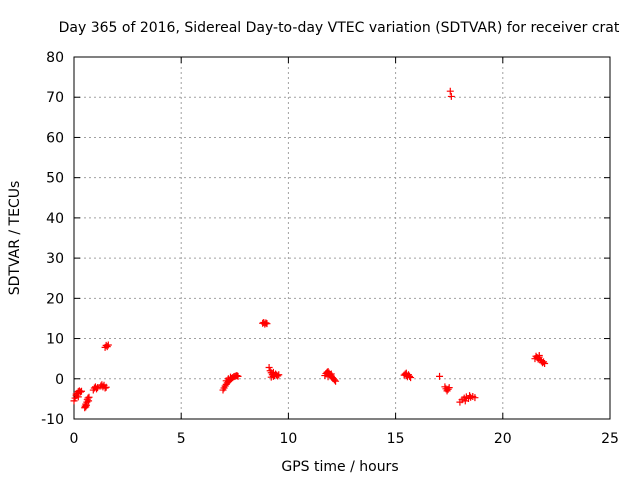 Image resolution: width=640 pixels, height=480 pixels. Describe the element at coordinates (55, 138) in the screenshot. I see `y-tick-label: 60` at that location.